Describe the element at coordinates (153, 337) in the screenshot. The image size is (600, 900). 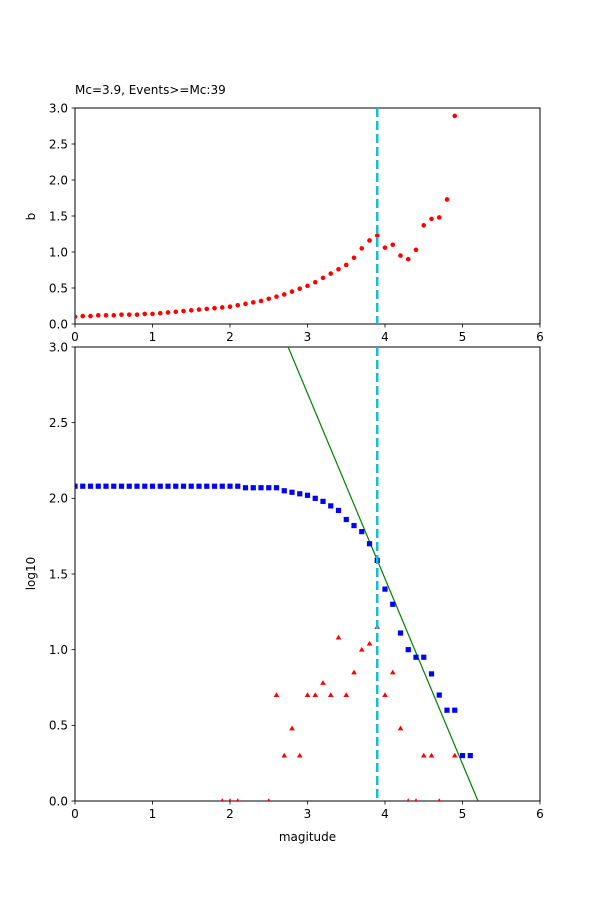
I see `b-value-x-tick-label: 1` at that location.